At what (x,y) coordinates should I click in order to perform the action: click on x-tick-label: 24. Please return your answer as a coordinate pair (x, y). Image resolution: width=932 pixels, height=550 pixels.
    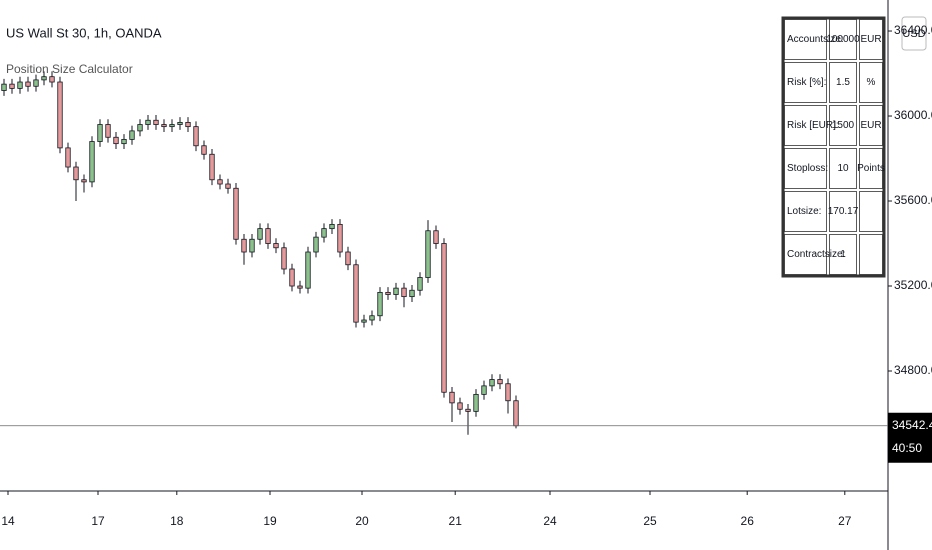
    Looking at the image, I should click on (550, 521).